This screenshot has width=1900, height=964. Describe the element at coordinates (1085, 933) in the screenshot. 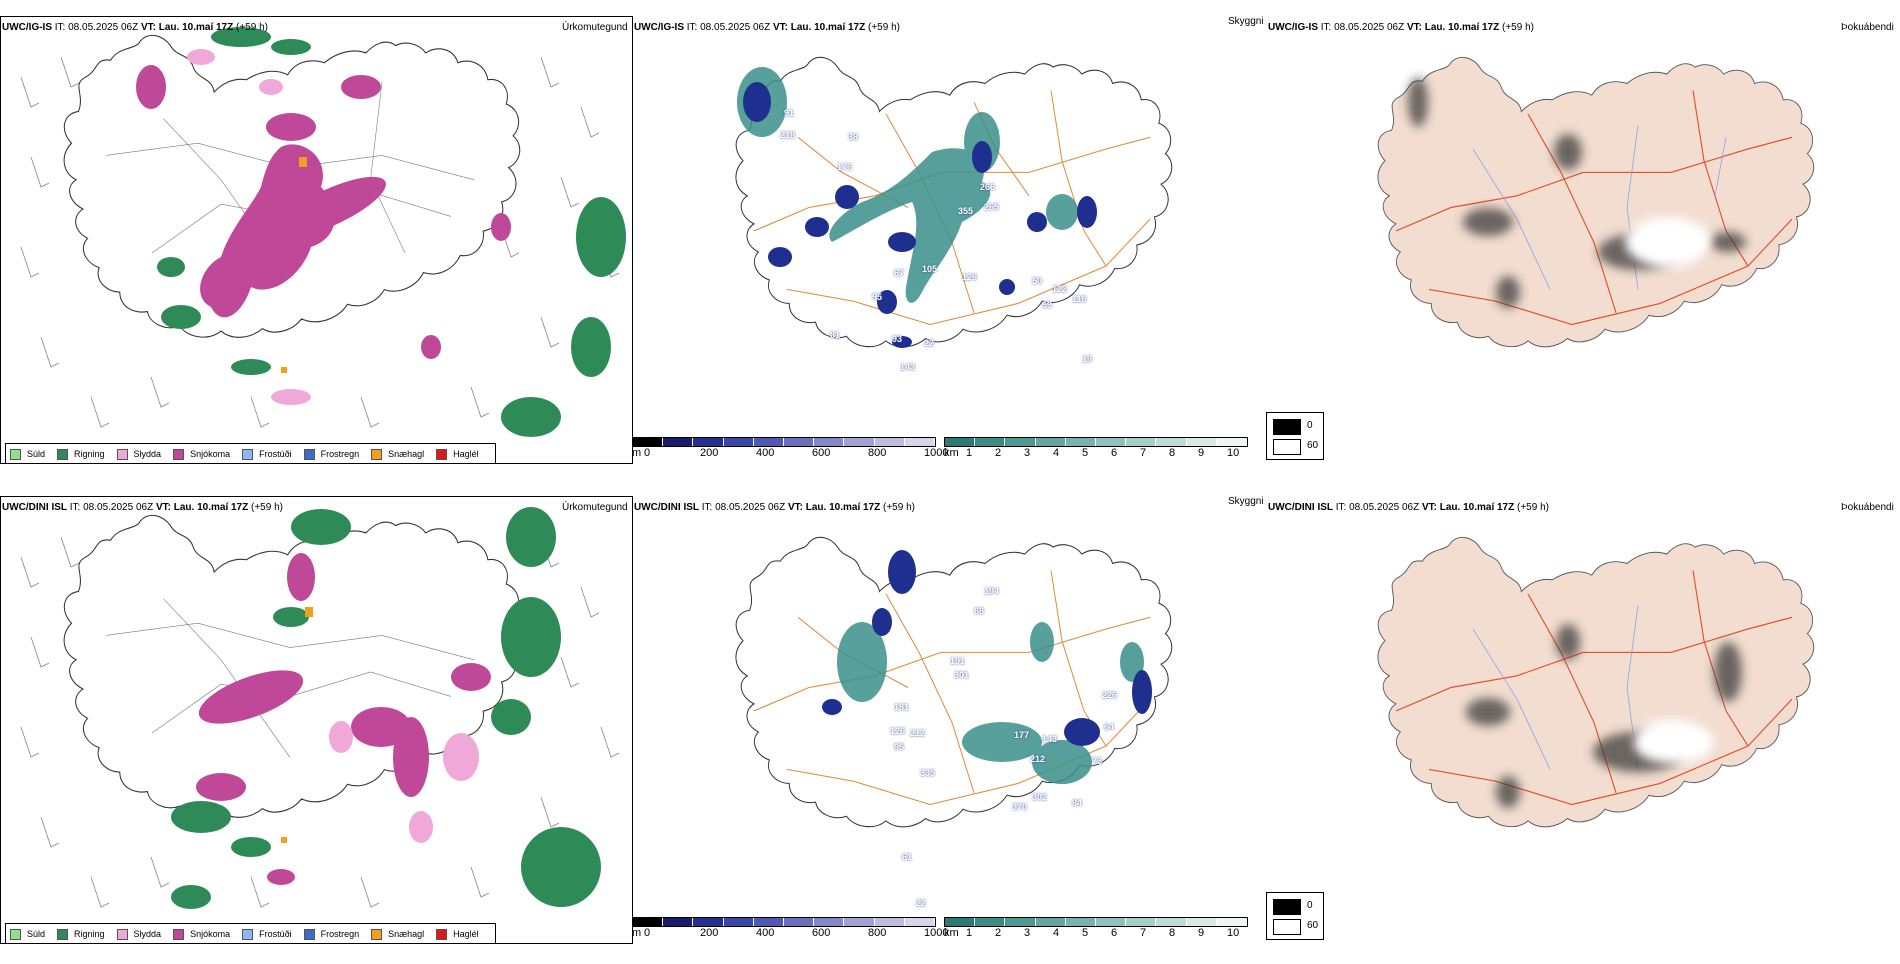

I see `visibility-tick: 5` at that location.